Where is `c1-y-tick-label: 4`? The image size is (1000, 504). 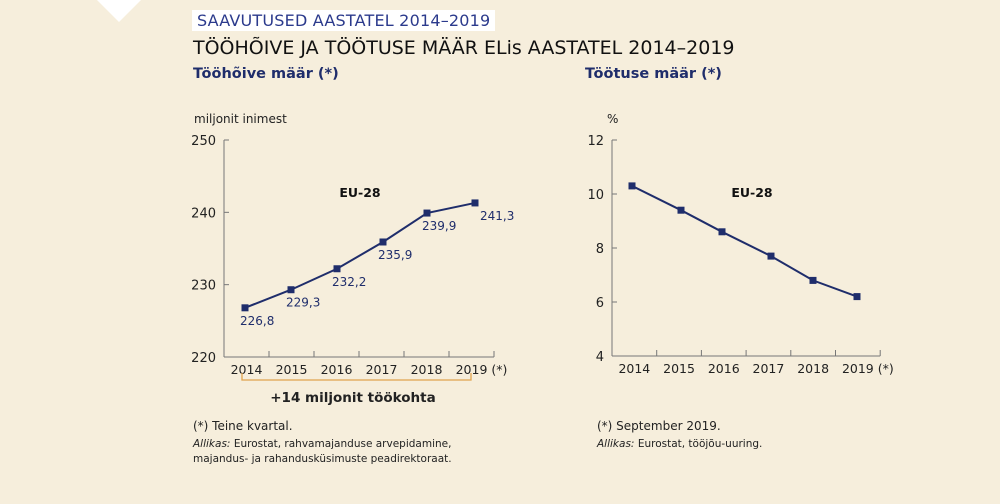
c1-y-tick-label: 4 is located at coordinates (600, 357).